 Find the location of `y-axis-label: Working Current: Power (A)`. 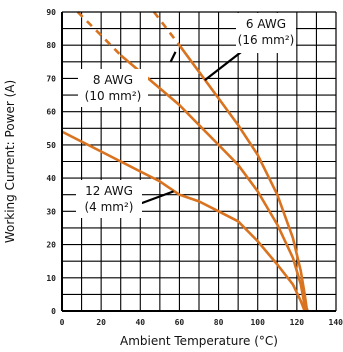

y-axis-label: Working Current: Power (A) is located at coordinates (10, 161).